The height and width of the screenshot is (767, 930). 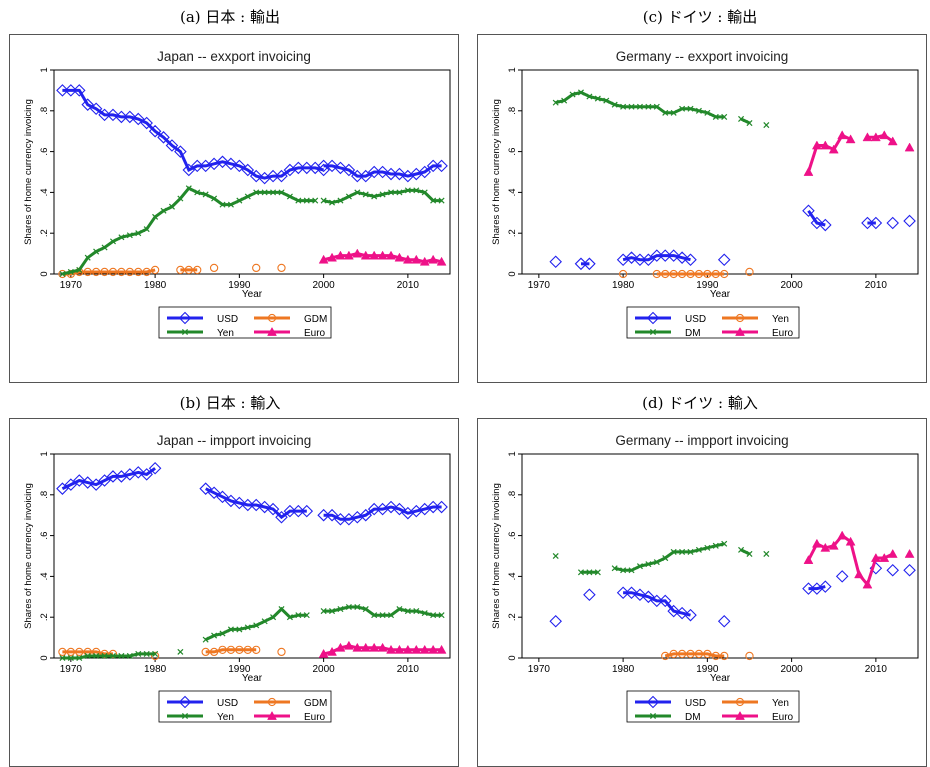 I want to click on legend-label: Yen, so click(x=780, y=319).